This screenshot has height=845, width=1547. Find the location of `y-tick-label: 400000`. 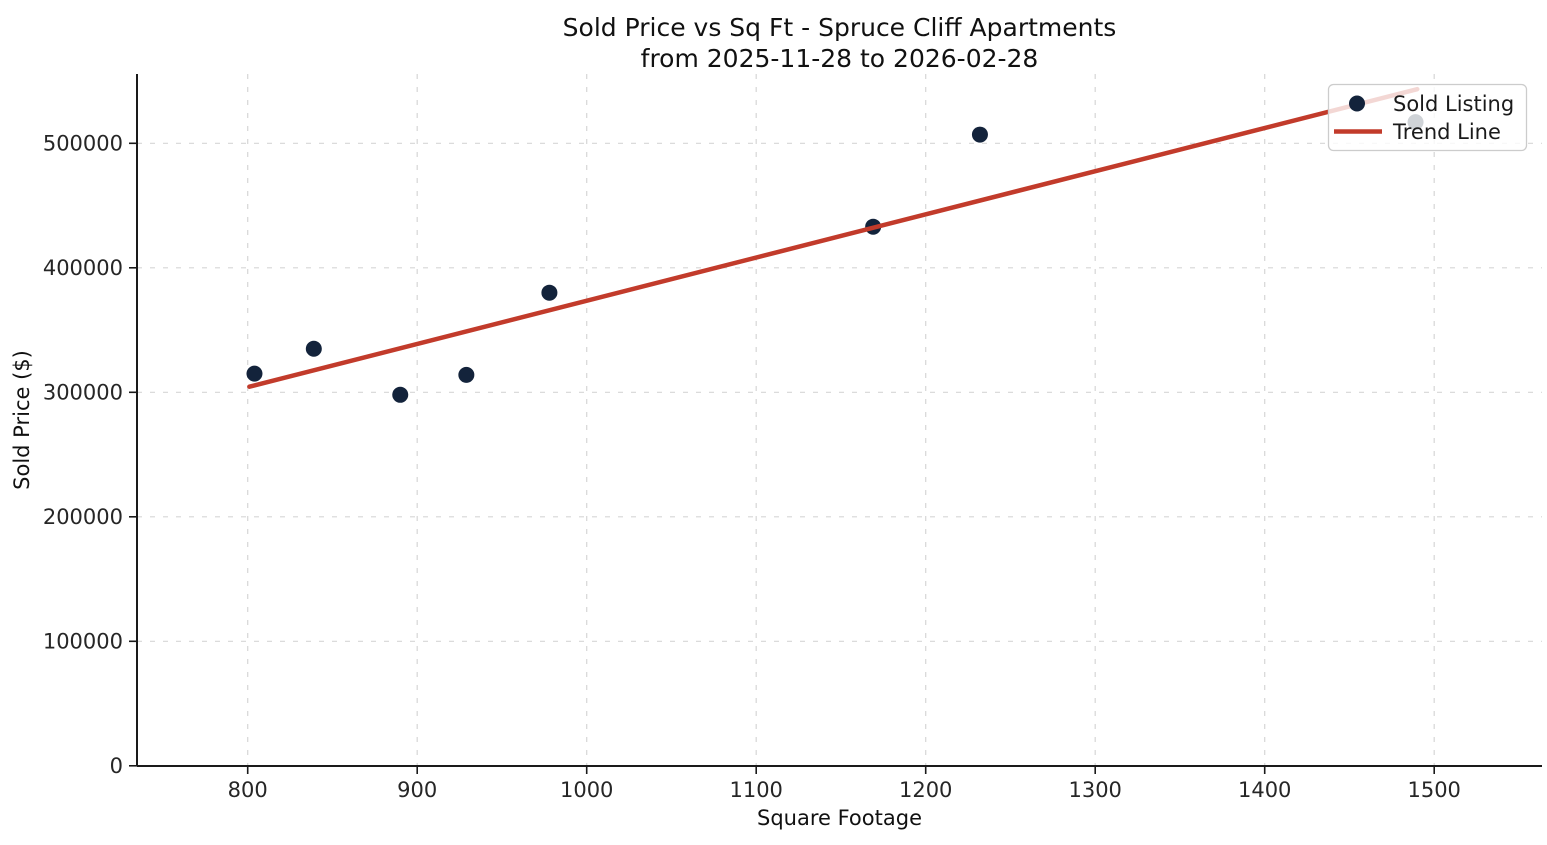

y-tick-label: 400000 is located at coordinates (83, 268).